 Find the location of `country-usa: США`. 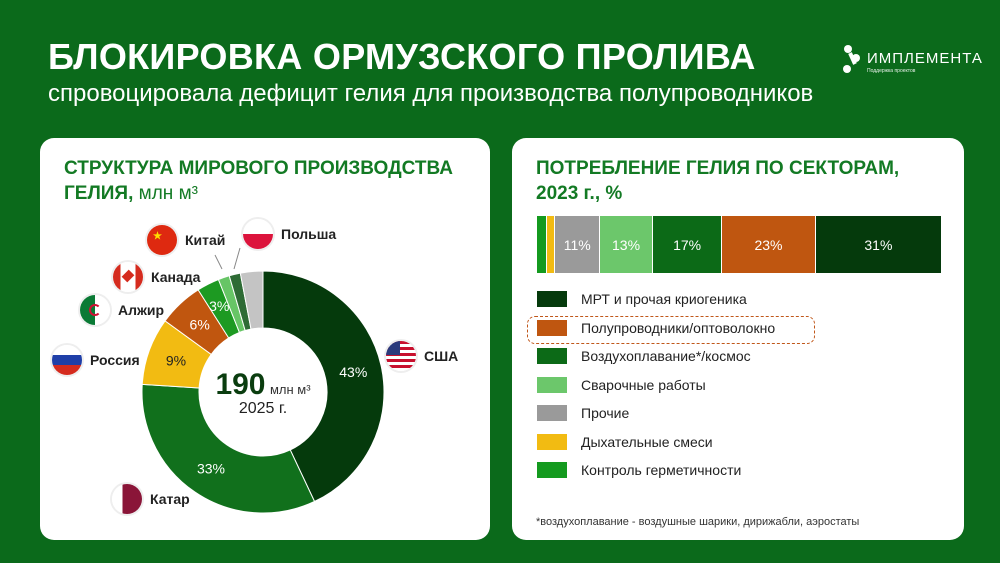

country-usa: США is located at coordinates (422, 356).